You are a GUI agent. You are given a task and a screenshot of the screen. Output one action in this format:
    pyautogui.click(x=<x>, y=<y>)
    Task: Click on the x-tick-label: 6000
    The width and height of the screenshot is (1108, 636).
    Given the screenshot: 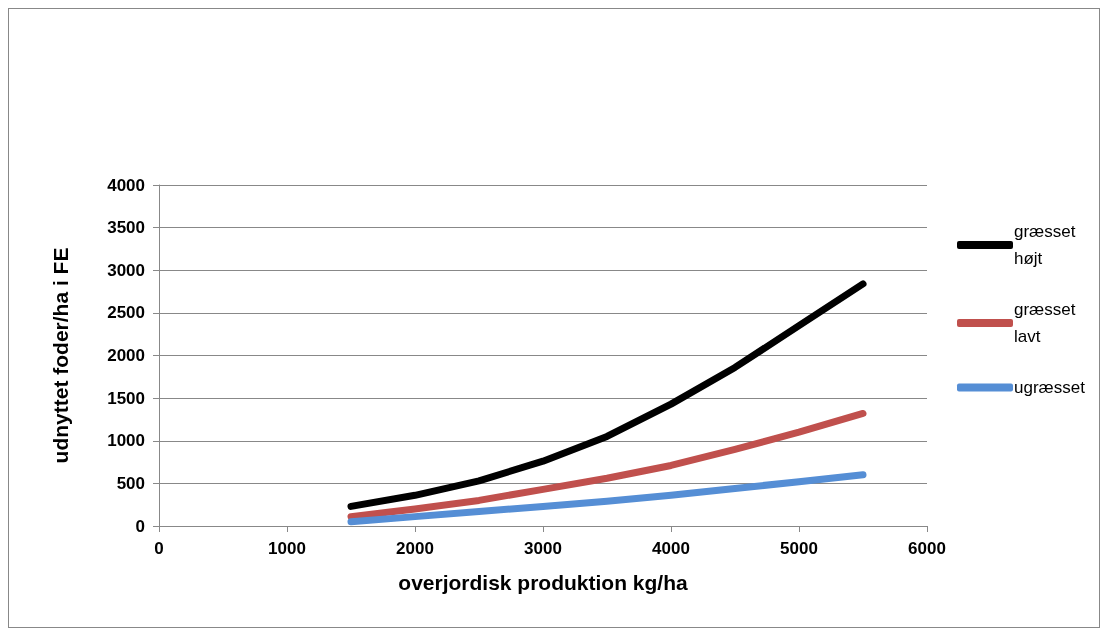 What is the action you would take?
    pyautogui.click(x=927, y=548)
    